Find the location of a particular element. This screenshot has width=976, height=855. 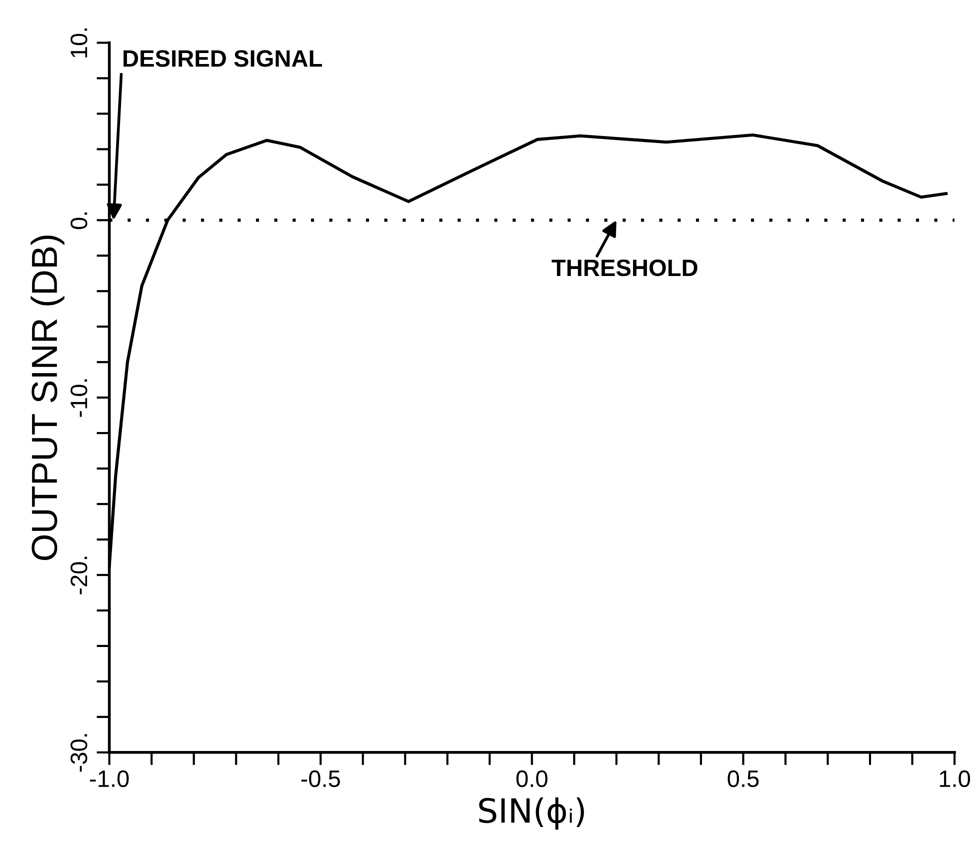

y-tick-label: -10. is located at coordinates (79, 398).